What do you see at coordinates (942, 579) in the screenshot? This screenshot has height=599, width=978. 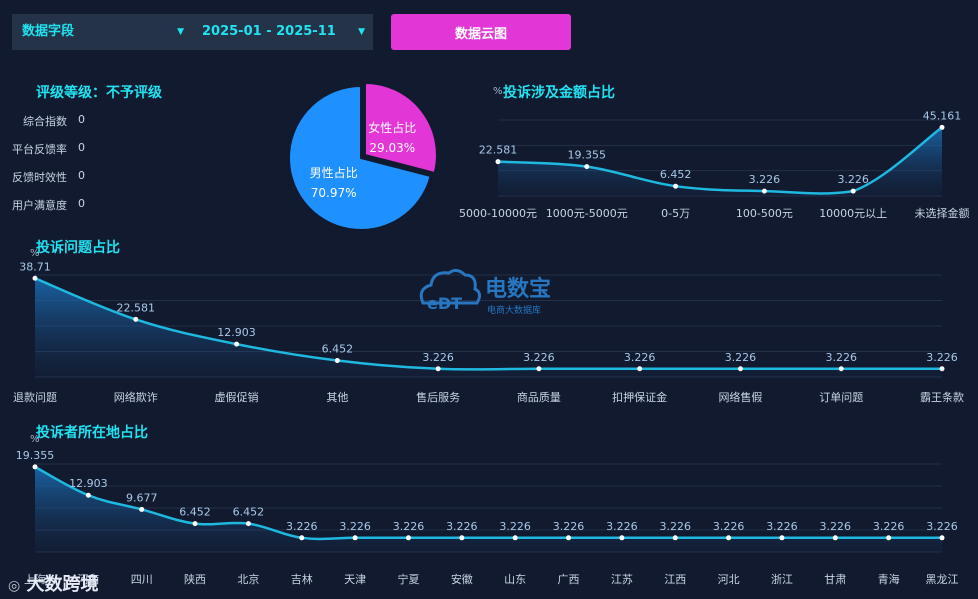 I see `x-tick-label: 黑龙江` at bounding box center [942, 579].